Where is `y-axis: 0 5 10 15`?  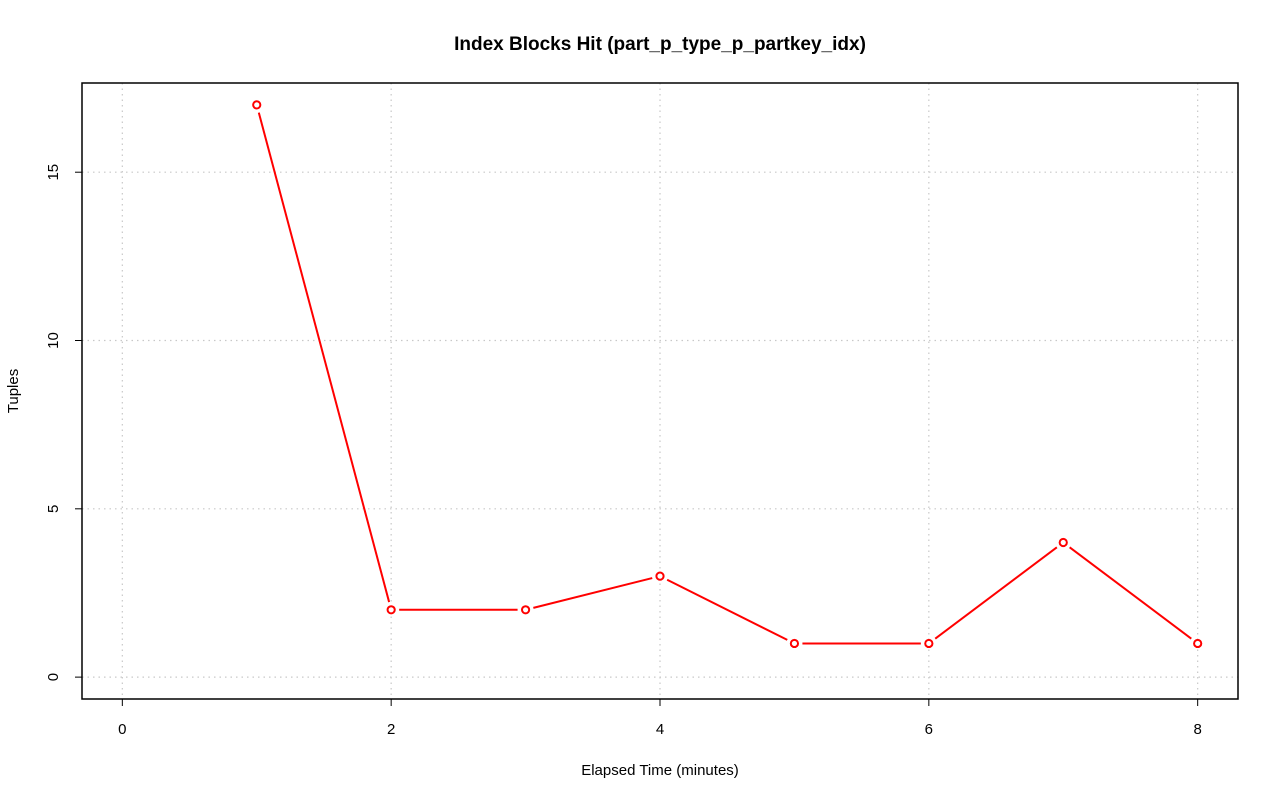 y-axis: 0 5 10 15 is located at coordinates (63, 422).